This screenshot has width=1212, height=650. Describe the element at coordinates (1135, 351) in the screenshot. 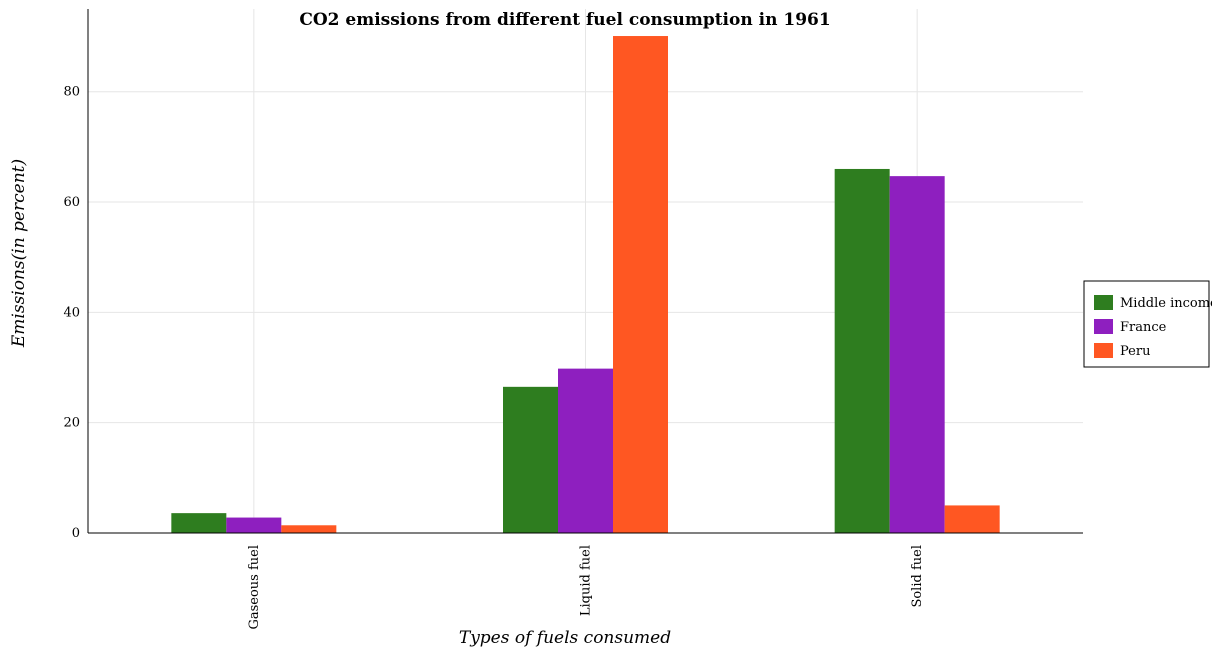

I see `legend-entry: Peru` at that location.